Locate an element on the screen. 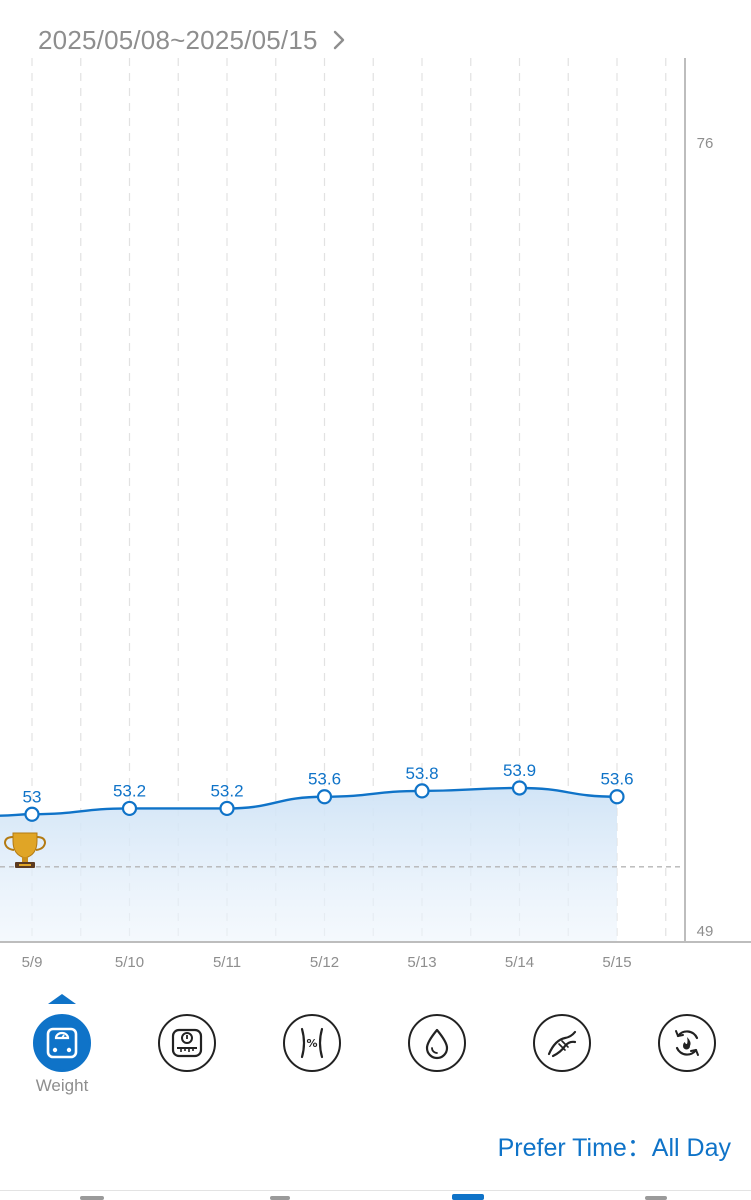 Image resolution: width=751 pixels, height=1200 pixels. data-label: 53.8 is located at coordinates (421, 773).